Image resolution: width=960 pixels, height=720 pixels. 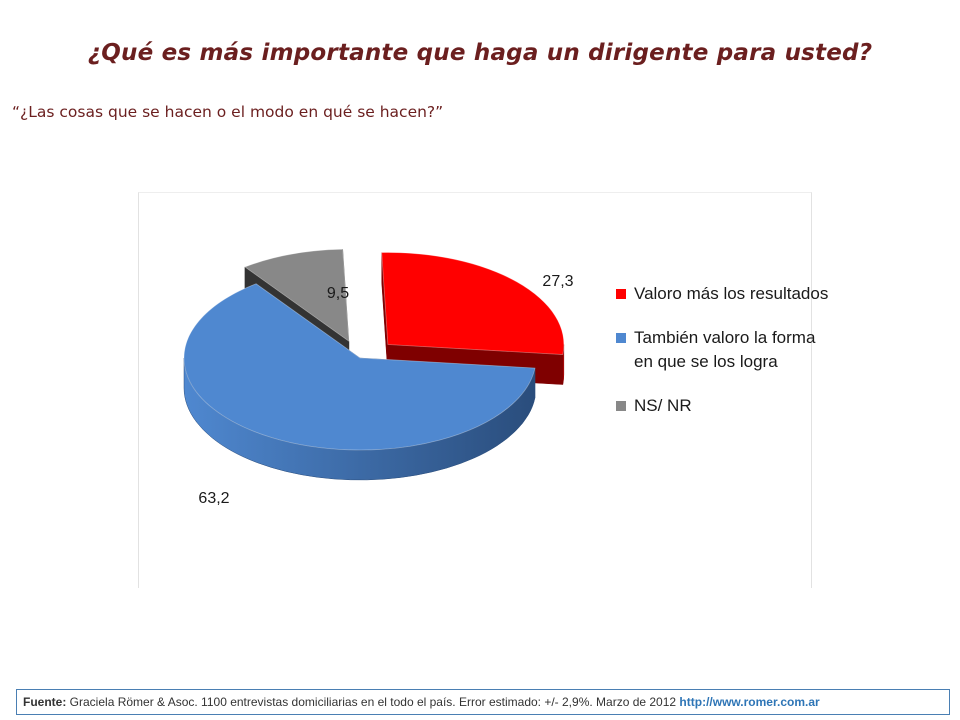 What do you see at coordinates (213, 498) in the screenshot?
I see `data-label-1: 63,2` at bounding box center [213, 498].